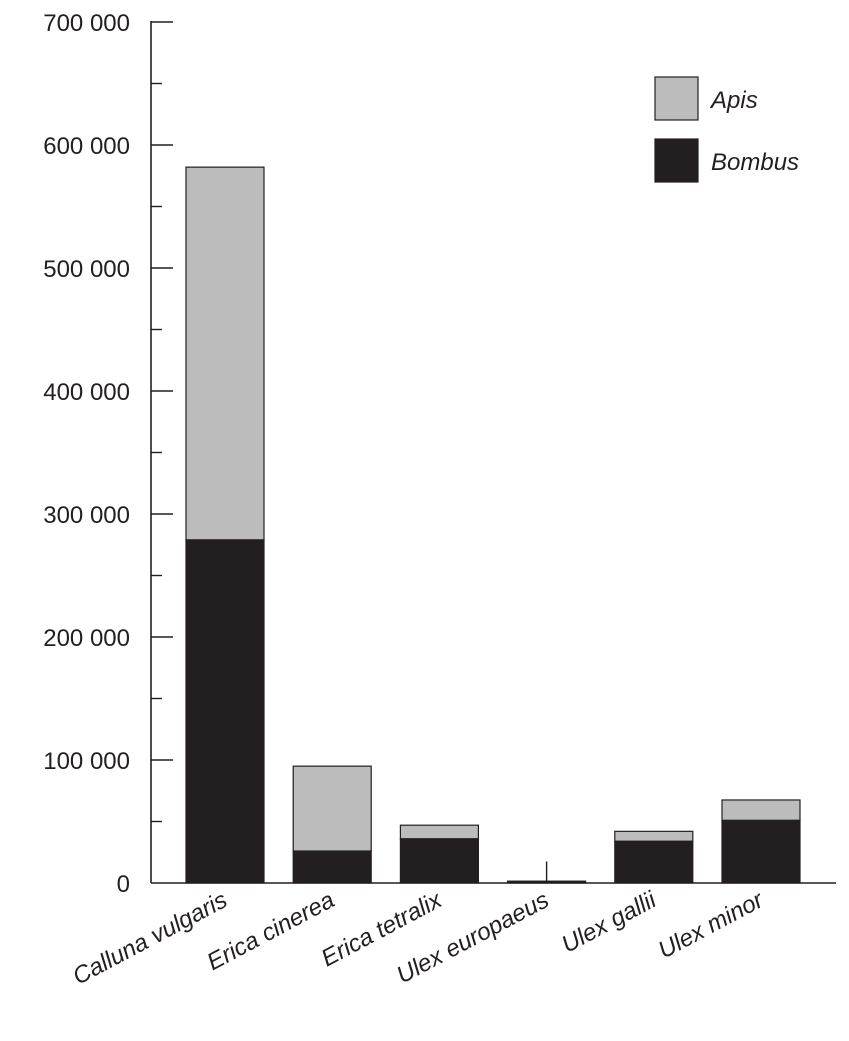 The height and width of the screenshot is (1041, 849). I want to click on y-tick-label: 100 000, so click(86, 761).